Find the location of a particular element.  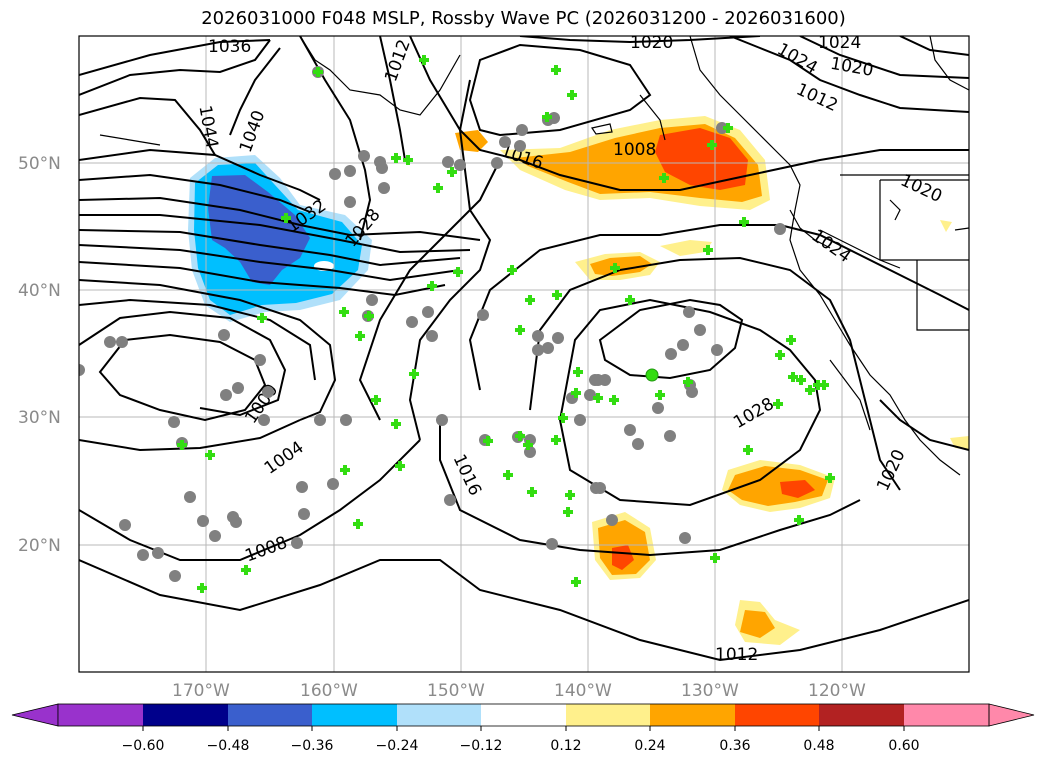

colorbar-tick-label: 0.24 is located at coordinates (649, 746).